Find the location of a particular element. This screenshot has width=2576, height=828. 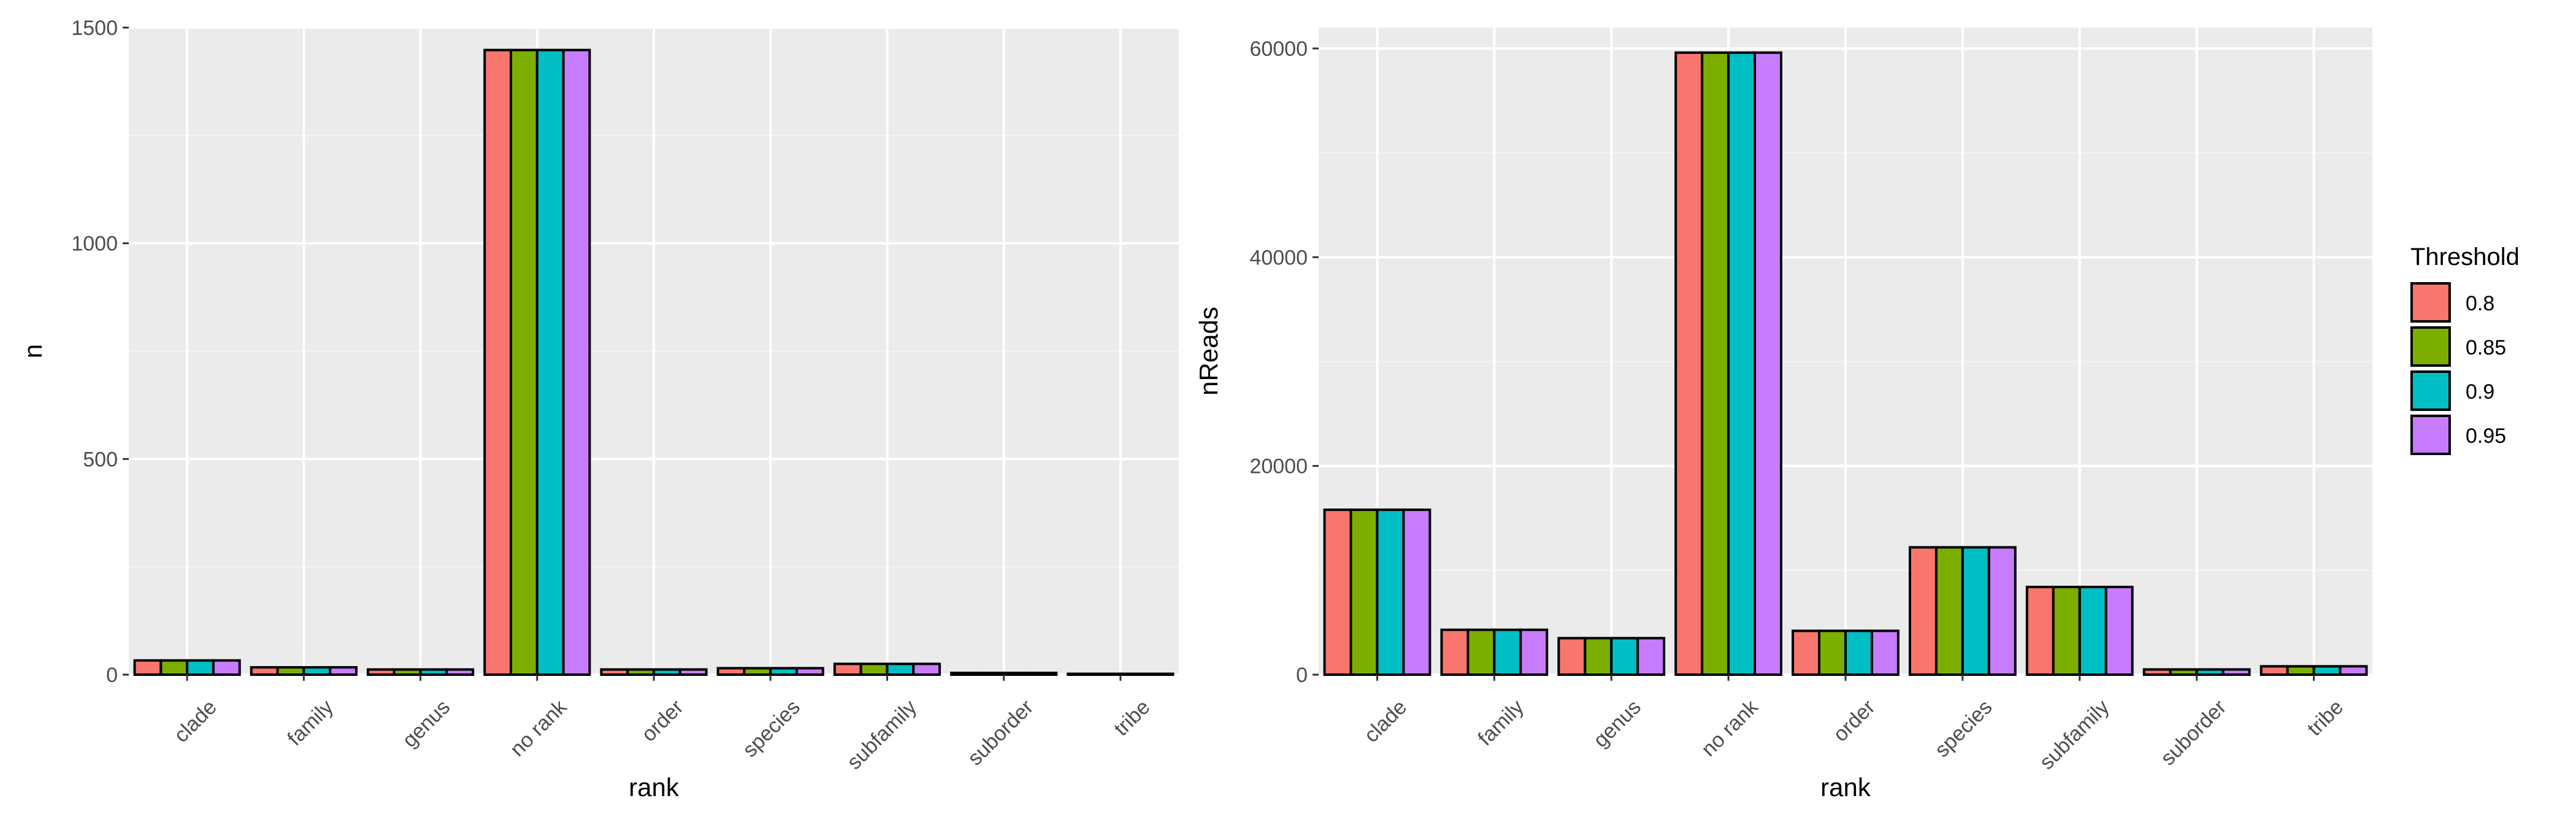

bar-0.95-clade is located at coordinates (226, 668).